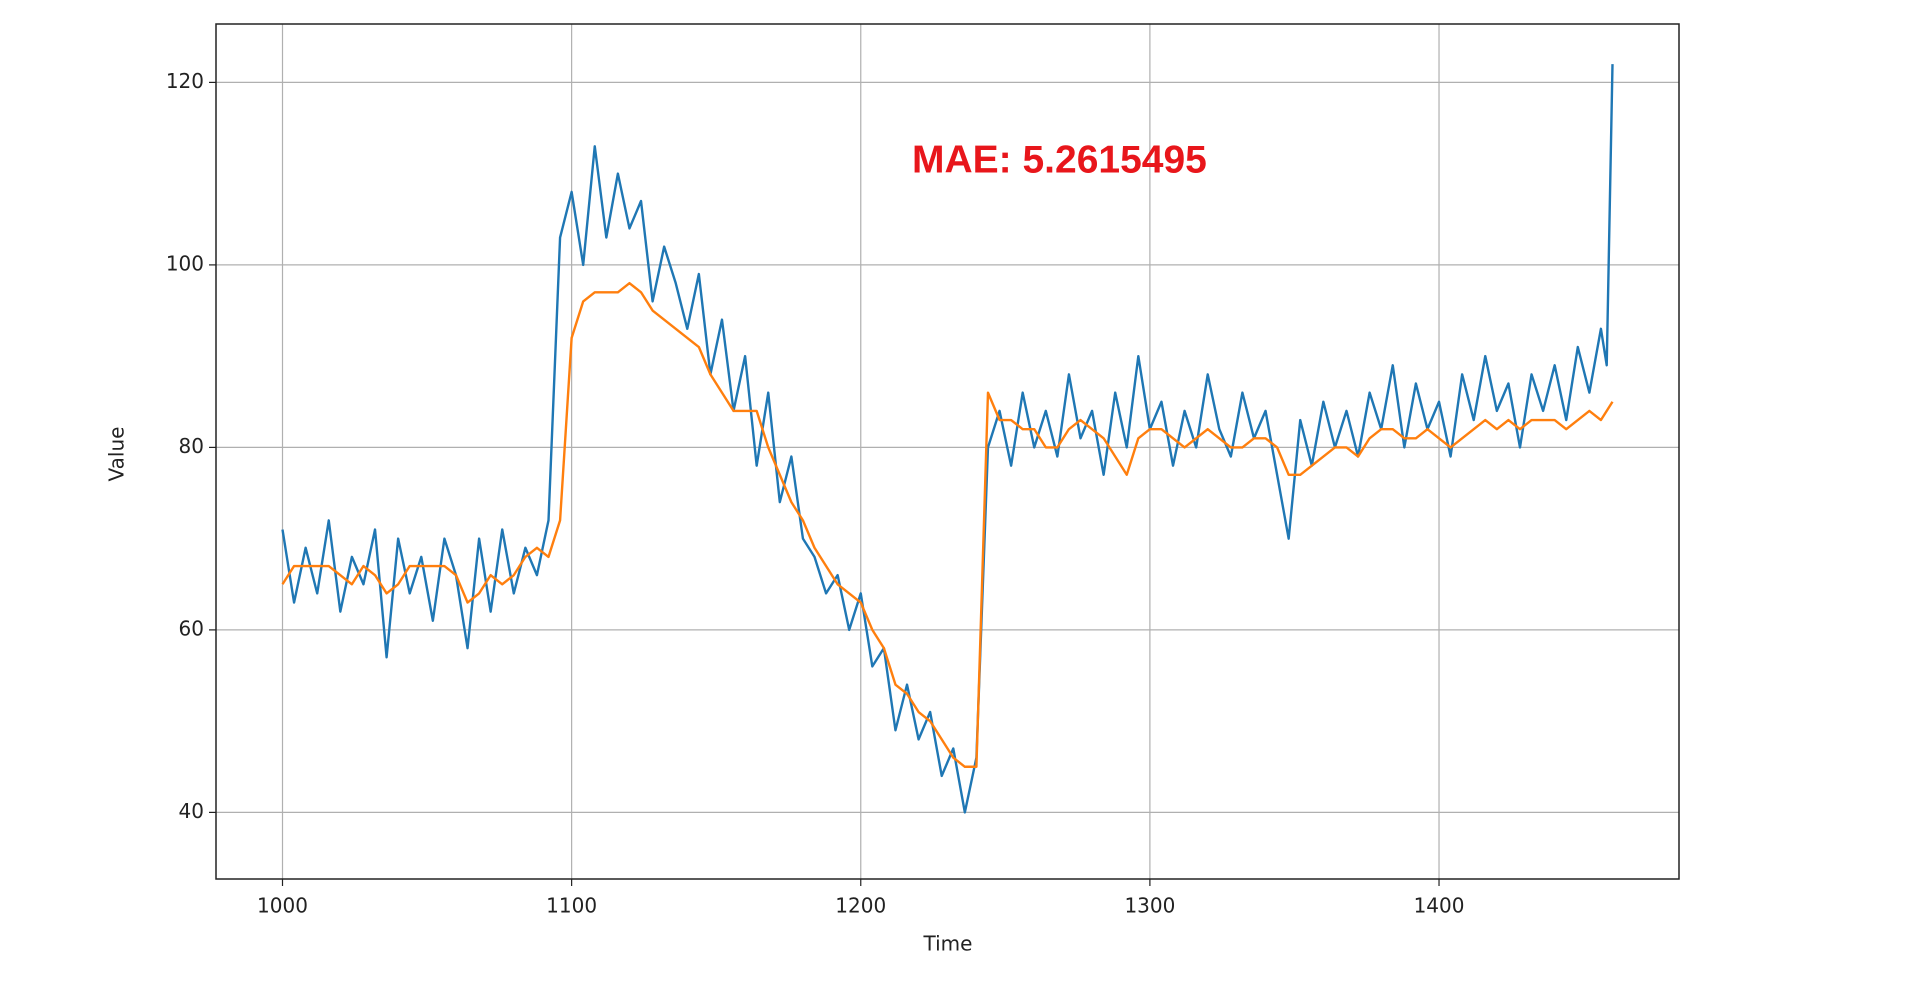 The width and height of the screenshot is (1906, 981). What do you see at coordinates (185, 81) in the screenshot?
I see `y-tick-label: 120` at bounding box center [185, 81].